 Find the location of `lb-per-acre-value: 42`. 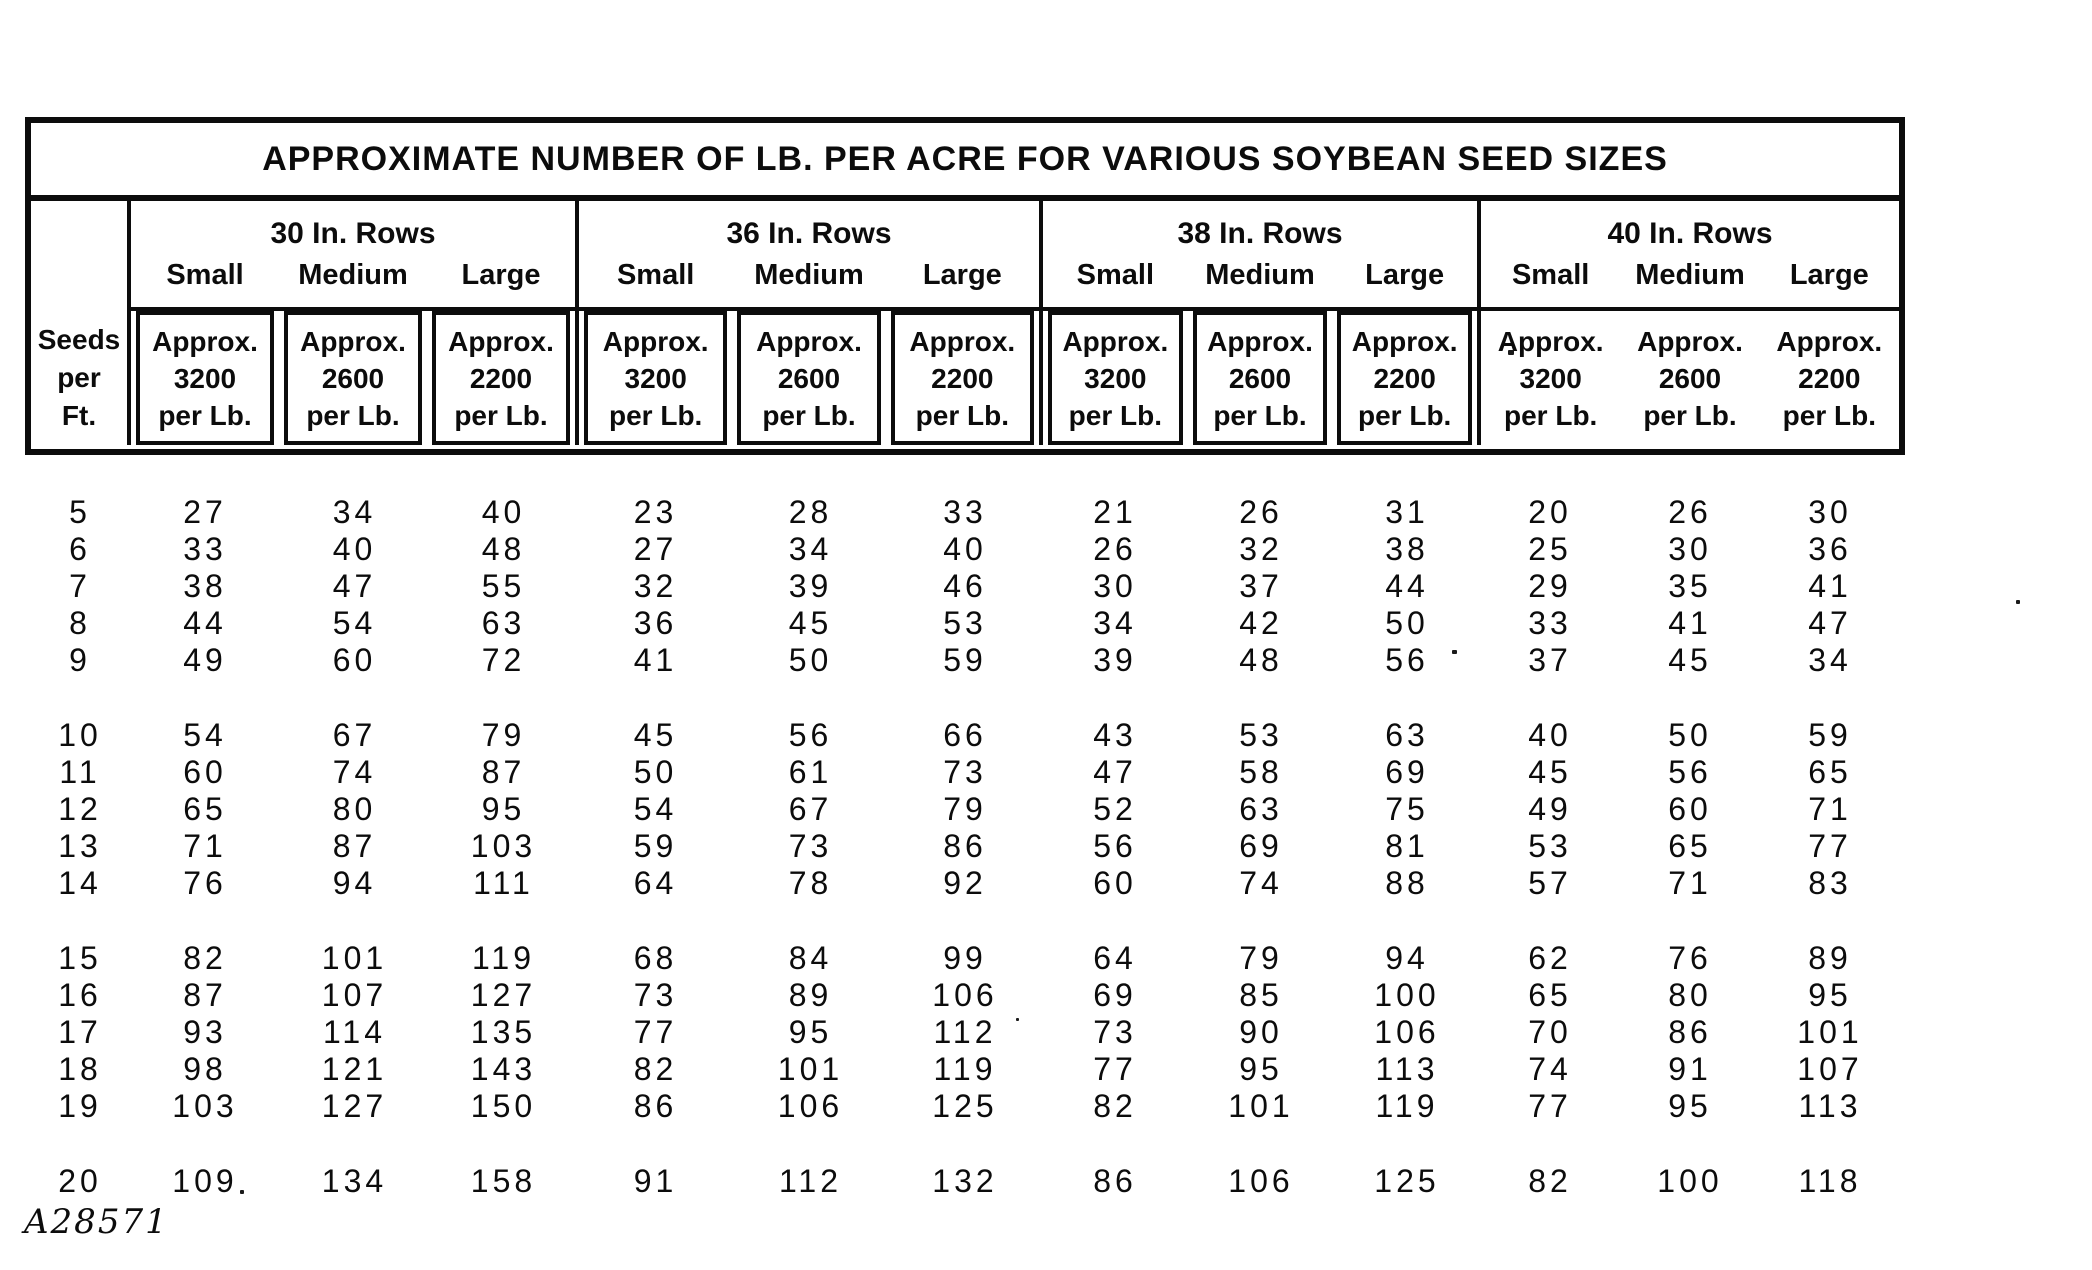

lb-per-acre-value: 42 is located at coordinates (1261, 623).